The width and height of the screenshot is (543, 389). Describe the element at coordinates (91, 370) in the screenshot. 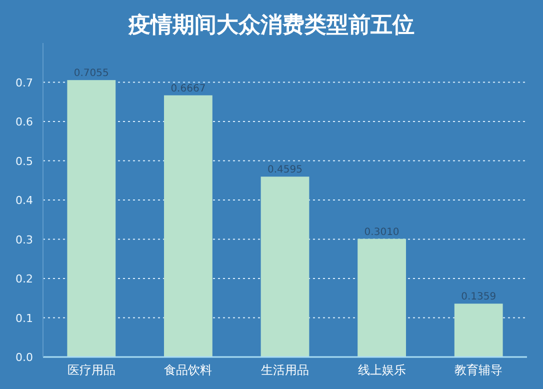

I see `x-tick-label: 医疗用品` at that location.